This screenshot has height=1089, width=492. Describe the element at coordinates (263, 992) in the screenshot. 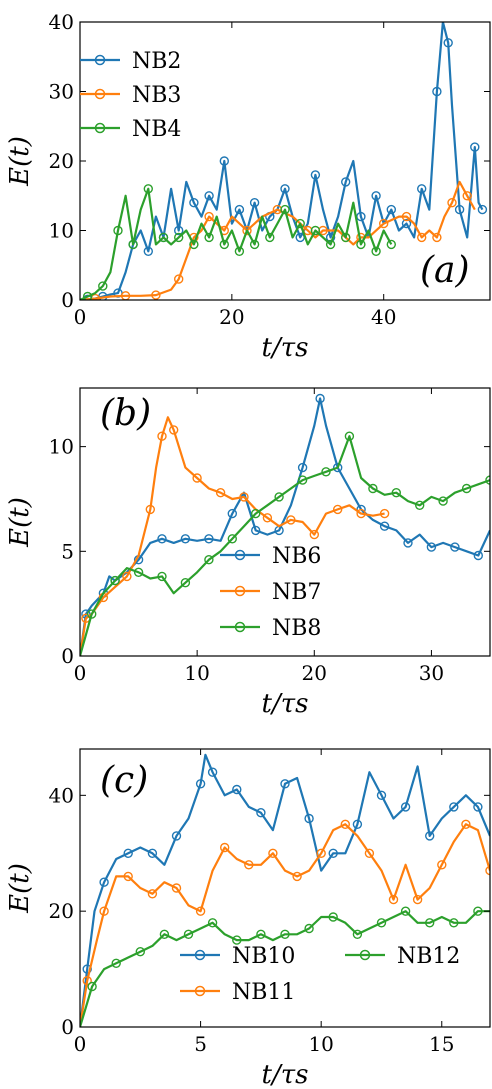

I see `legend-label: NB11` at that location.